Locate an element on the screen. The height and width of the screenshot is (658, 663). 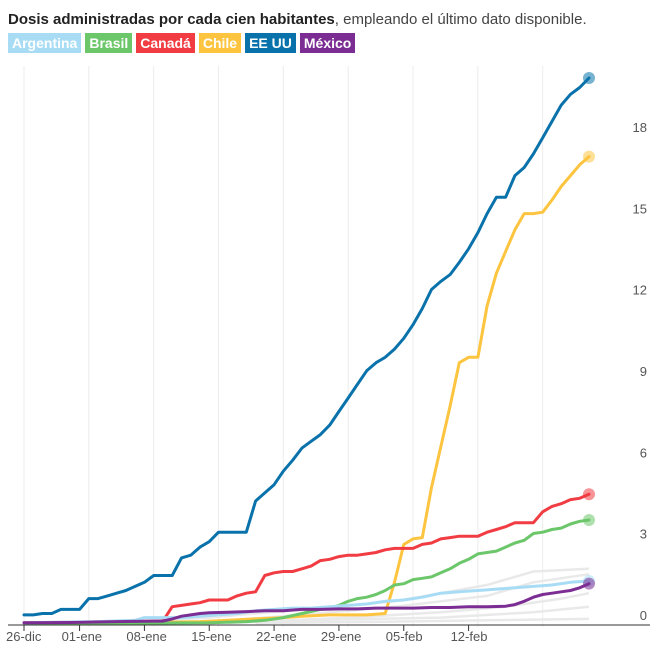
x-tick-label: 22-ene is located at coordinates (276, 636).